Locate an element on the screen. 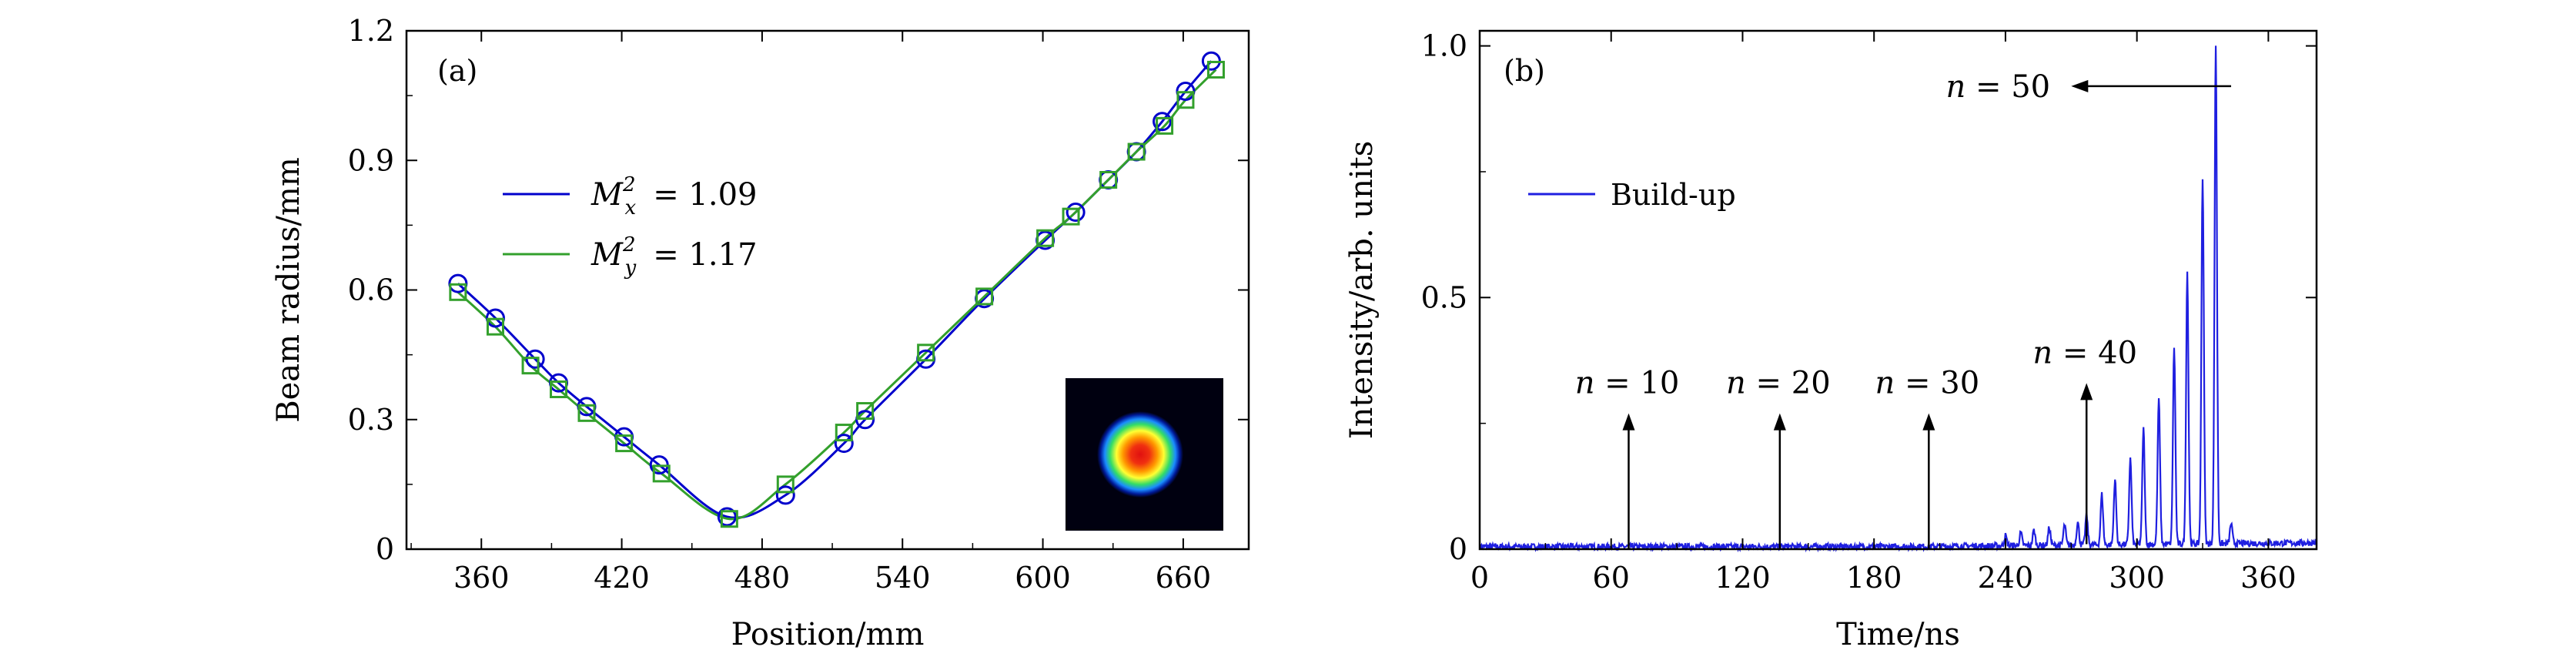 The image size is (2576, 667). panel-a-ytick-label: 0.6 is located at coordinates (371, 290).